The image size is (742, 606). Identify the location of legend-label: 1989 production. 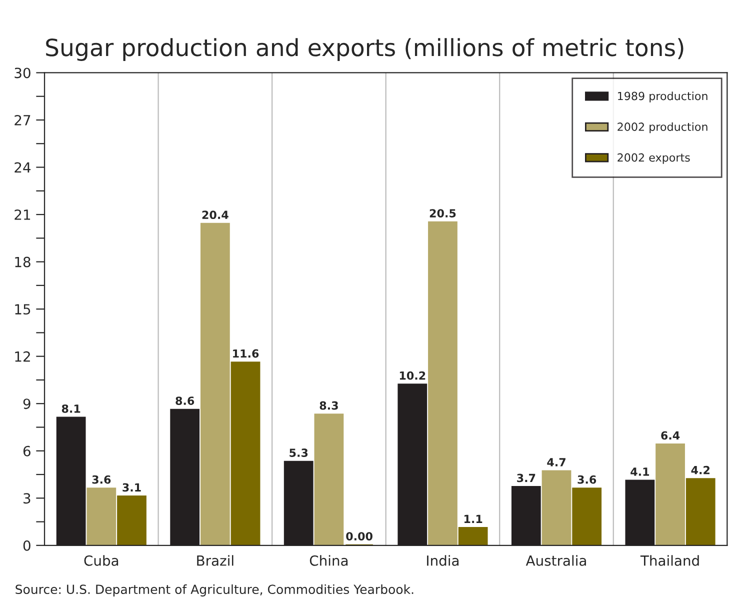
(663, 97).